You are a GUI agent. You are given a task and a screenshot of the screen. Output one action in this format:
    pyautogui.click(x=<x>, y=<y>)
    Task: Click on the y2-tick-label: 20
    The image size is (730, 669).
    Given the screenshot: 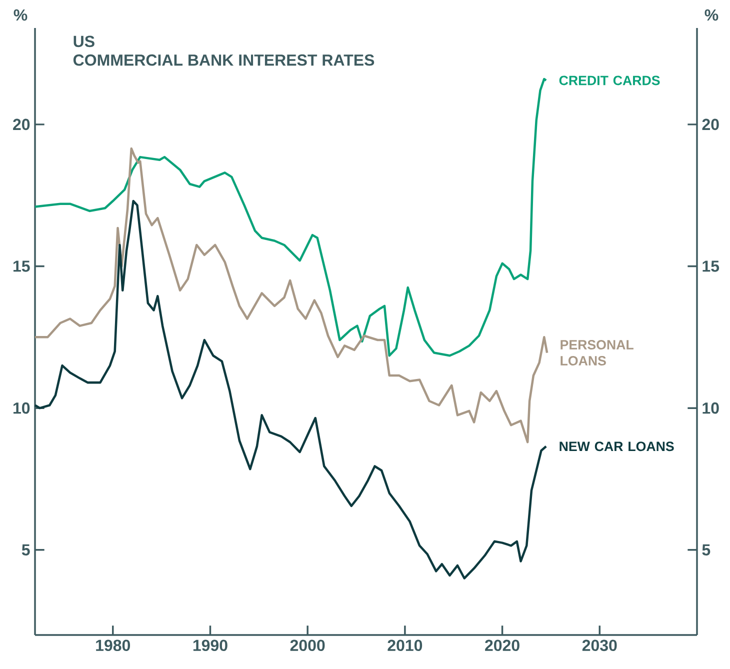 What is the action you would take?
    pyautogui.click(x=710, y=124)
    